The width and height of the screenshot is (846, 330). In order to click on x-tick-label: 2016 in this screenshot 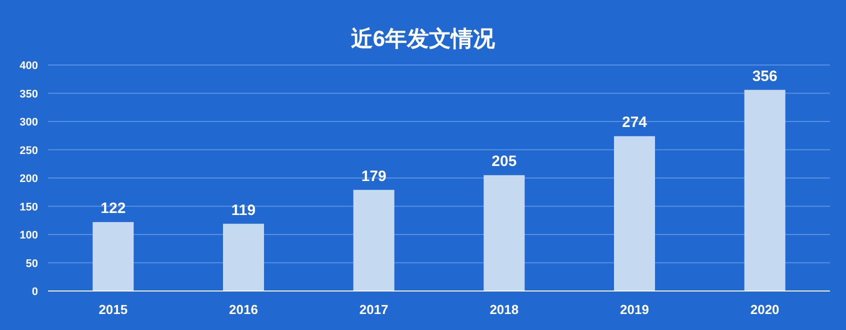, I will do `click(243, 309)`.